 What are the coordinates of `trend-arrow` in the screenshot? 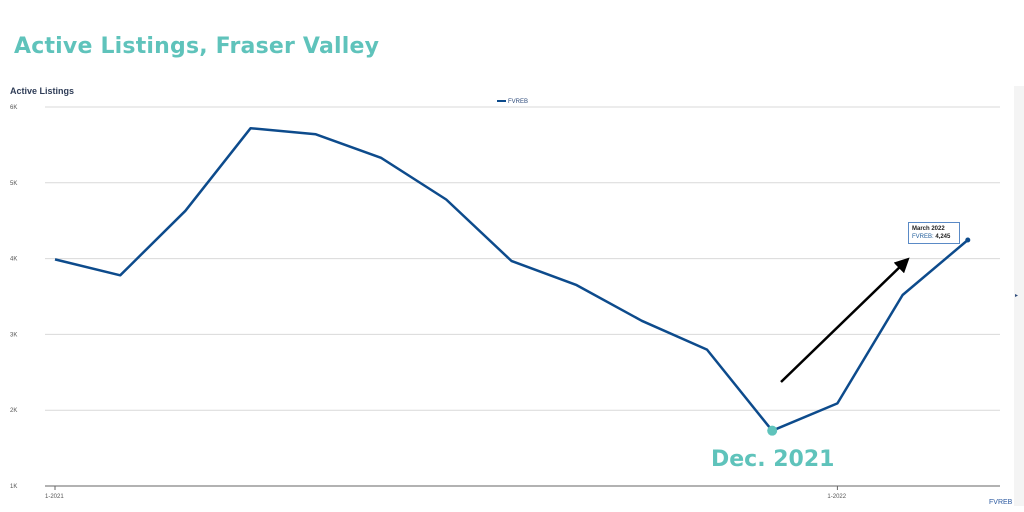 It's located at (845, 320).